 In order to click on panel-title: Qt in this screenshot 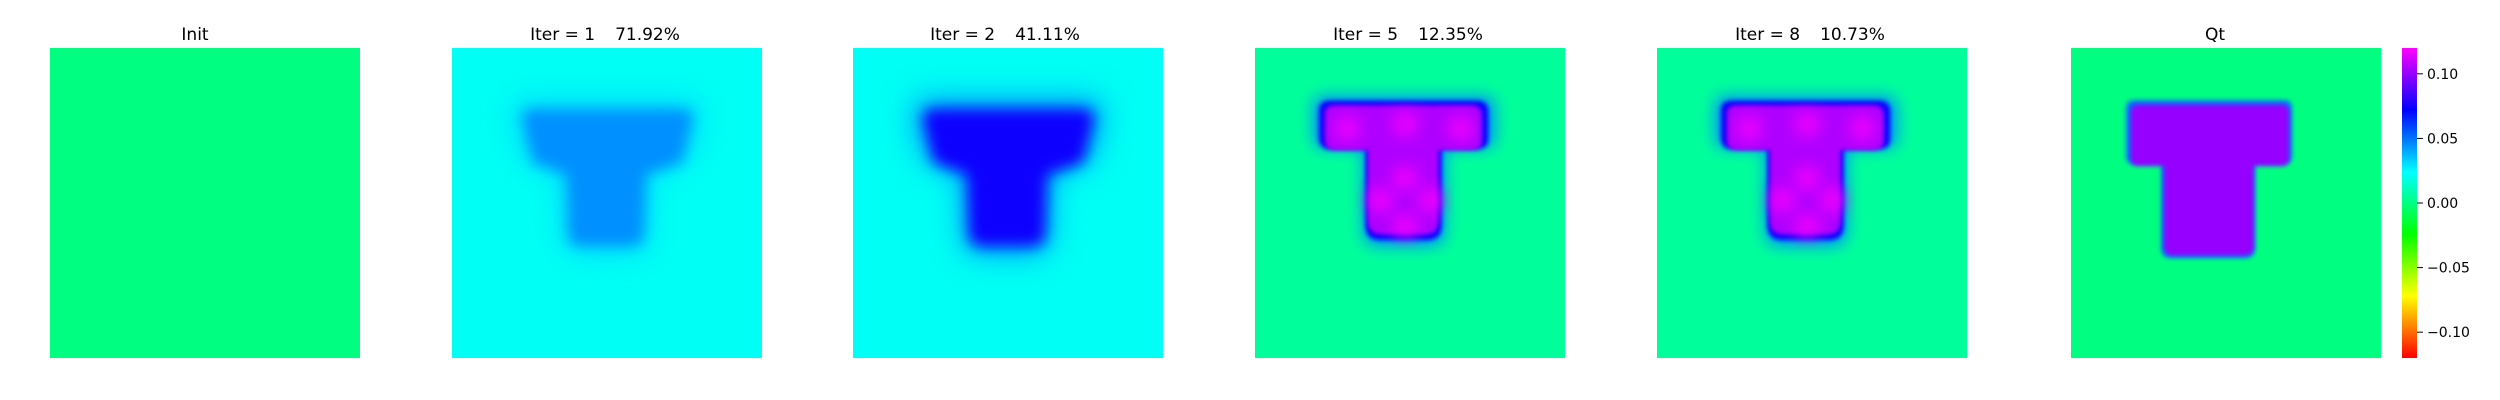, I will do `click(2215, 35)`.